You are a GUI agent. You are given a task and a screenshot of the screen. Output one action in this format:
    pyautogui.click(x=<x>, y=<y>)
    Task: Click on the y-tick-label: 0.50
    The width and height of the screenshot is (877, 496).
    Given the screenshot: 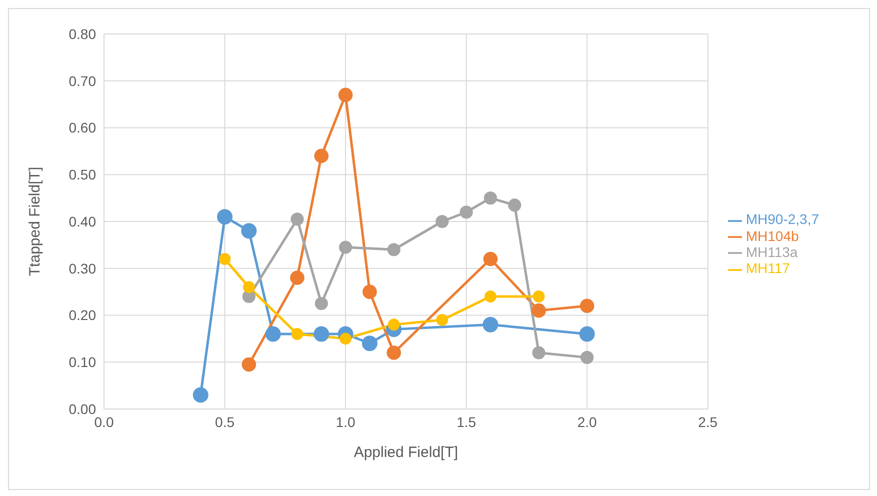 What is the action you would take?
    pyautogui.click(x=82, y=174)
    